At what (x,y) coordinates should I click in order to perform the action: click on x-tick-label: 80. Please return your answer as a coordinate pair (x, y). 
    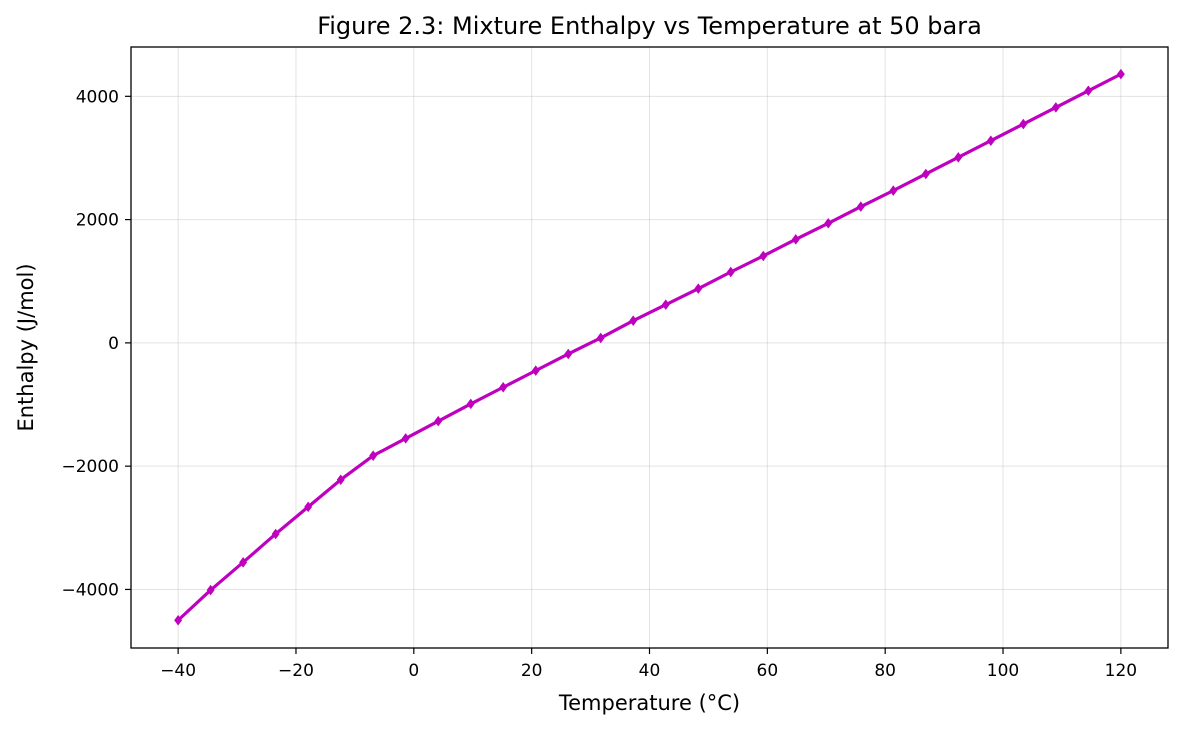
    Looking at the image, I should click on (885, 671).